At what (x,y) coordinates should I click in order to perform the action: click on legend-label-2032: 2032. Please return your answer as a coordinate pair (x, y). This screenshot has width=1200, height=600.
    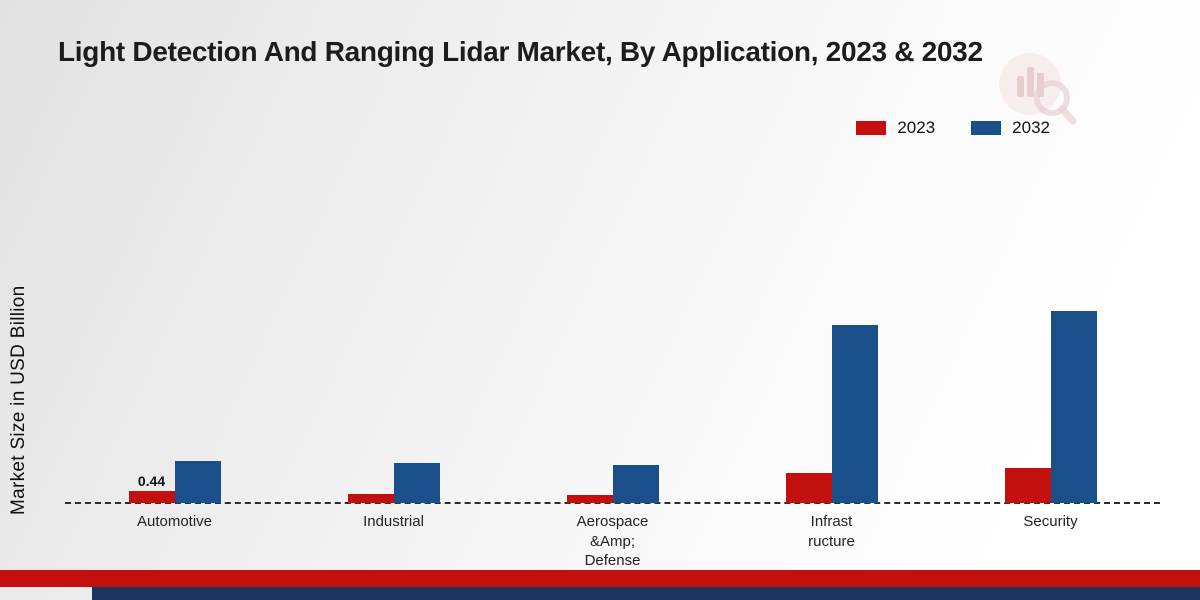
    Looking at the image, I should click on (1031, 127).